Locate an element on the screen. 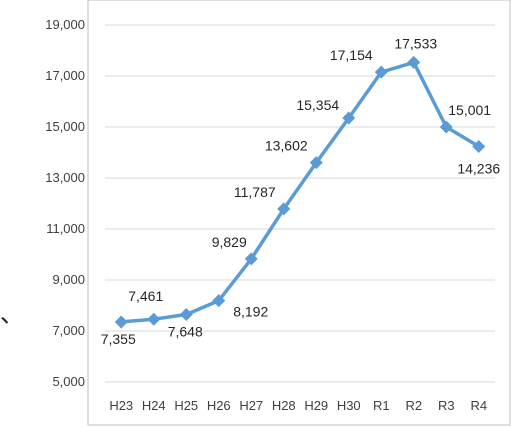 The image size is (512, 427). y-tick-label: 7,000 is located at coordinates (68, 330).